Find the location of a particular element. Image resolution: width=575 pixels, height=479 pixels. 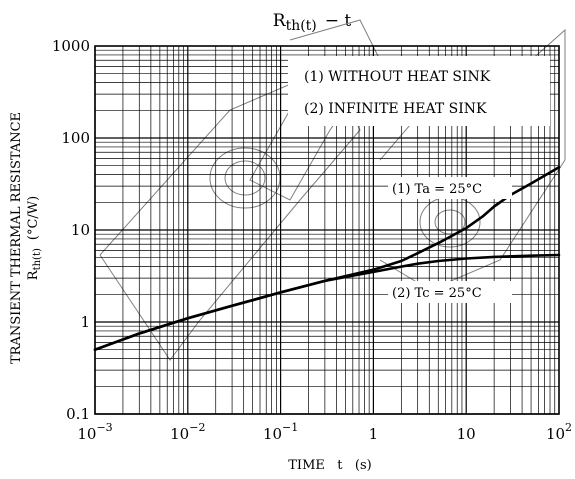

x-tick-label: 10⁻¹ is located at coordinates (280, 432).